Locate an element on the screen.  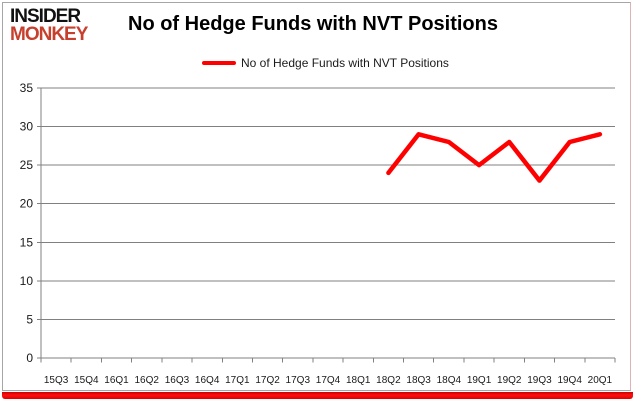
x-tick-label: 18Q2 is located at coordinates (388, 380).